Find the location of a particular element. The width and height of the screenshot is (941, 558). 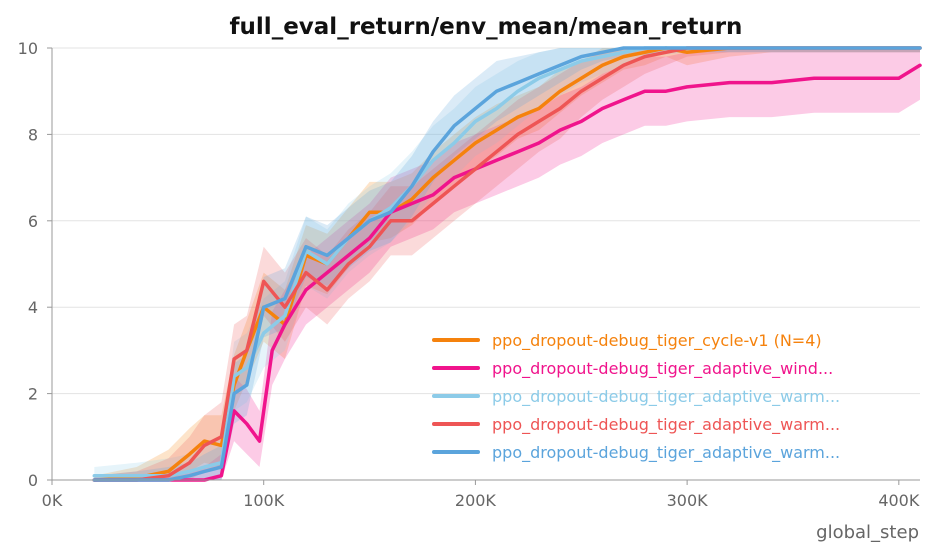

legend-entry: ppo_dropout-debug_tiger_cycle-v1 (N=4) is located at coordinates (657, 341).